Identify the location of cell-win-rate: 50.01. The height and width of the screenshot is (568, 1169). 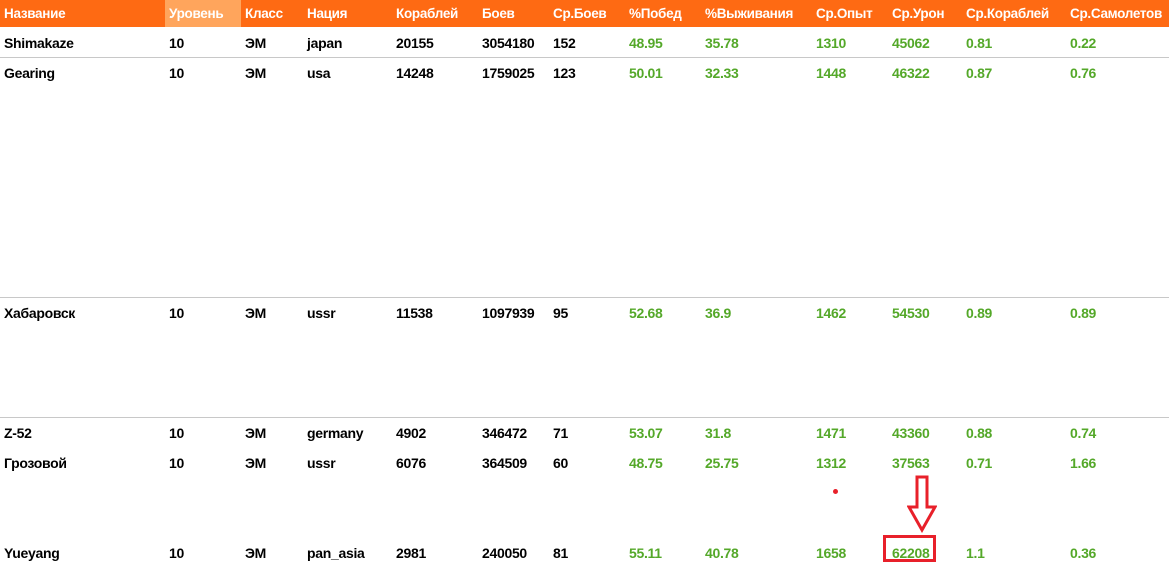
(646, 73).